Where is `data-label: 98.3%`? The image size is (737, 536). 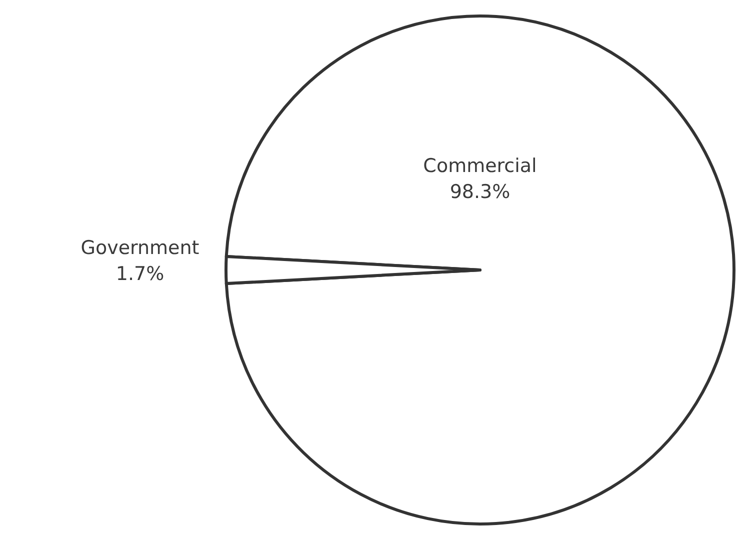
data-label: 98.3% is located at coordinates (480, 192).